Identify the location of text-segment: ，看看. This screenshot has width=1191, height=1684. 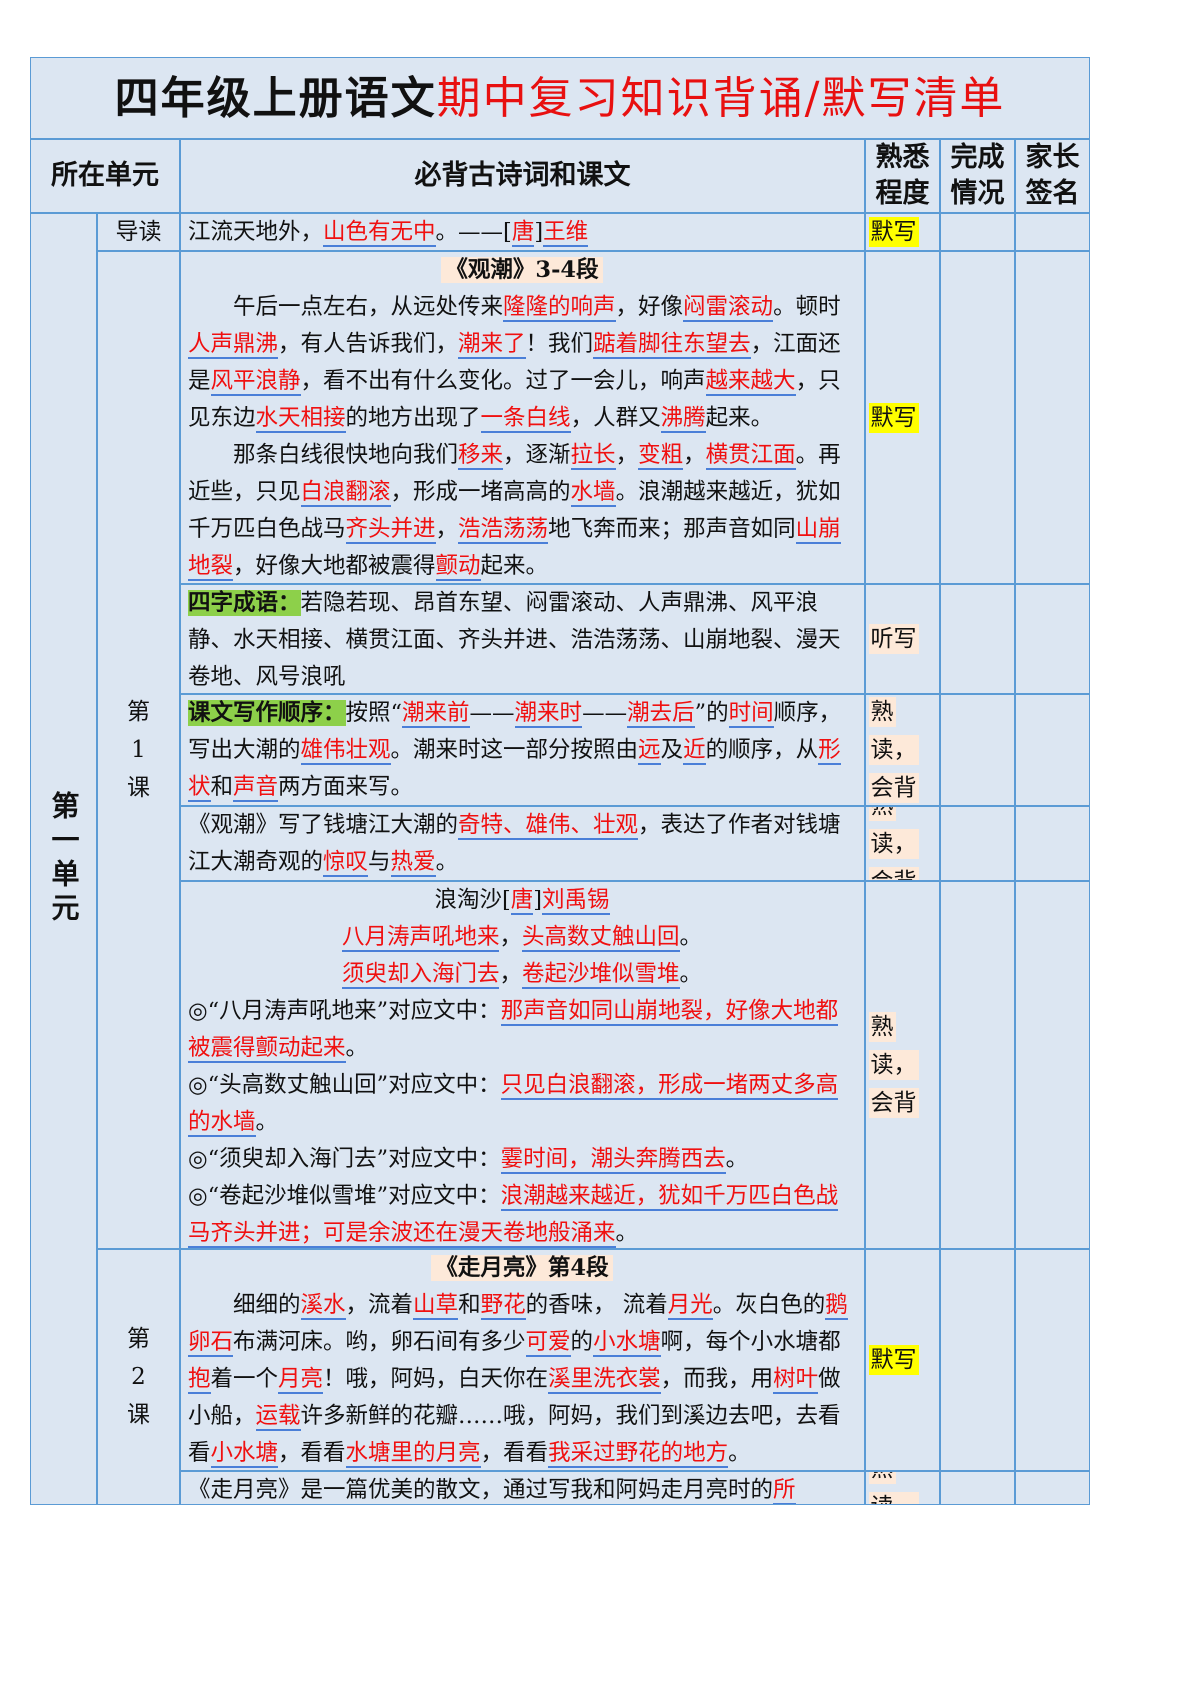
(514, 1453).